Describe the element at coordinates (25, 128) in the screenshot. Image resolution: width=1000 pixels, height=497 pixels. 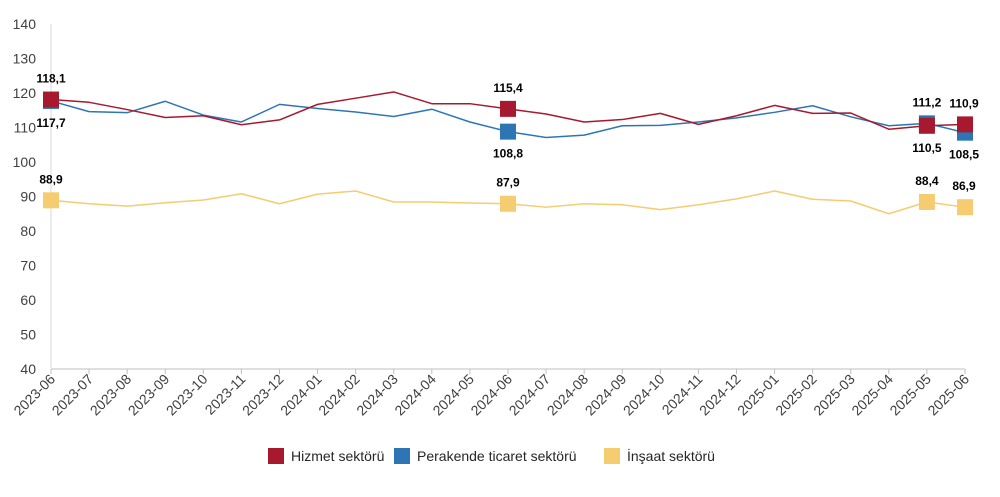
I see `y-tick-label: 110` at that location.